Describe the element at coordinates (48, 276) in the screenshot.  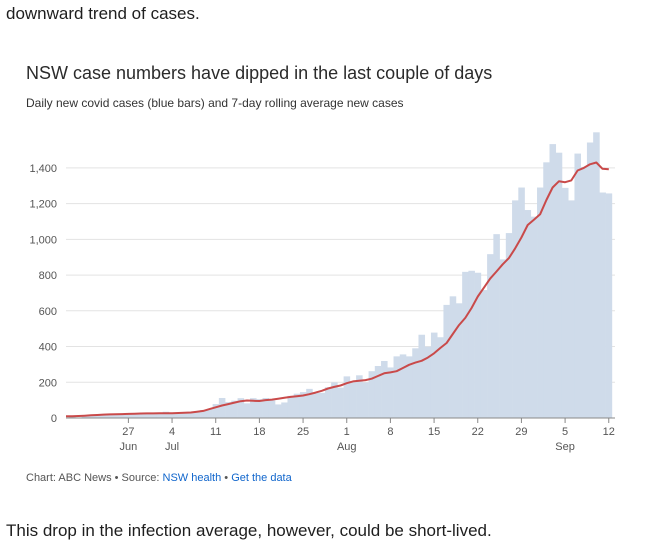
I see `y-tick-label: 800` at that location.